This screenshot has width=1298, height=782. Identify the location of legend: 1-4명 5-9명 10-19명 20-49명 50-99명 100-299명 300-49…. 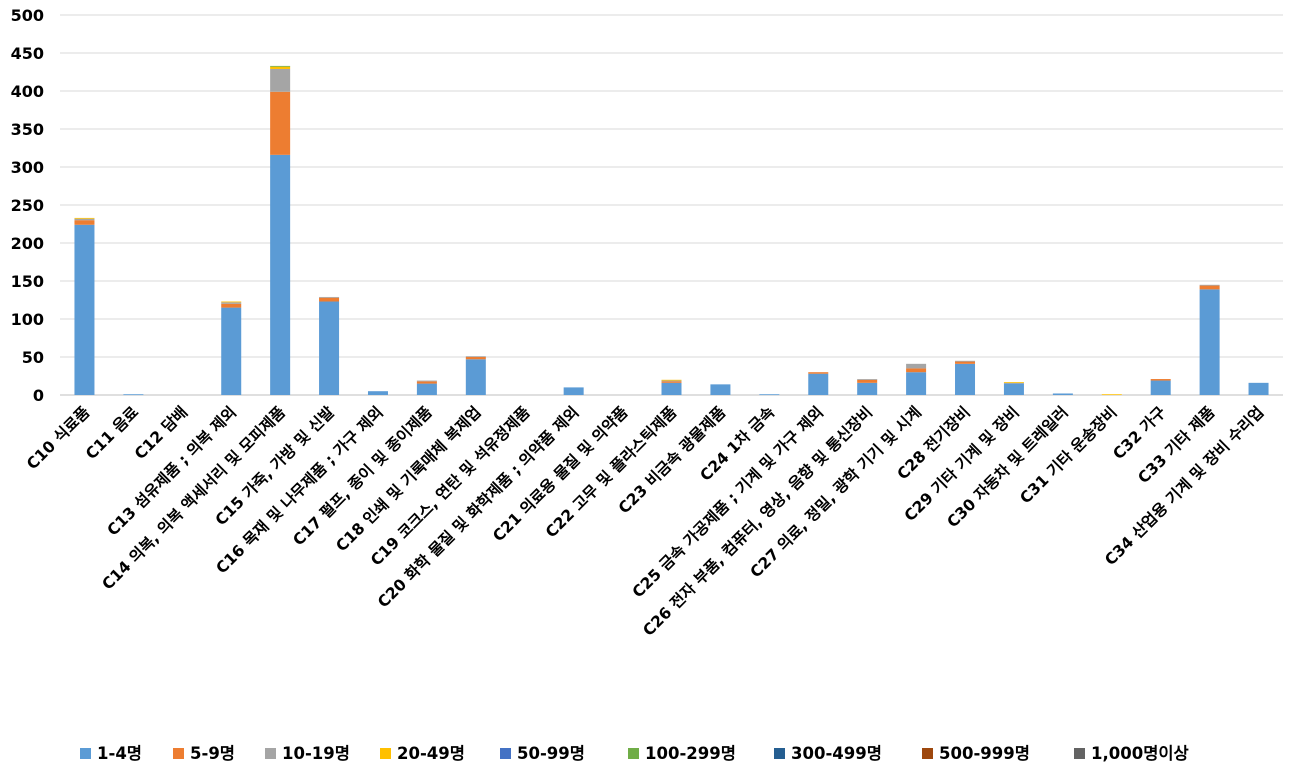
(634, 753).